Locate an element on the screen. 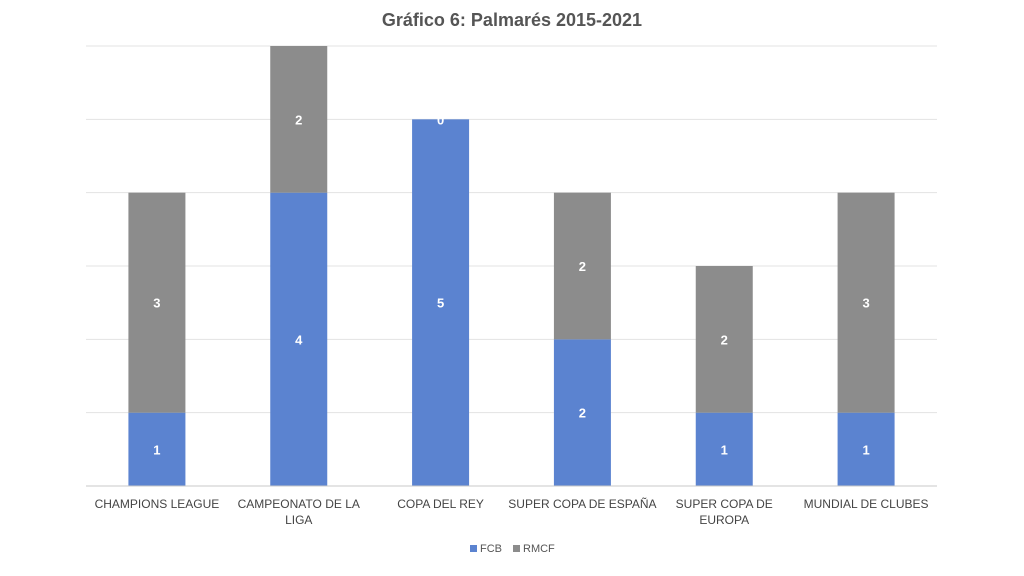  data-label-rmcf-2: 0 is located at coordinates (440, 119).